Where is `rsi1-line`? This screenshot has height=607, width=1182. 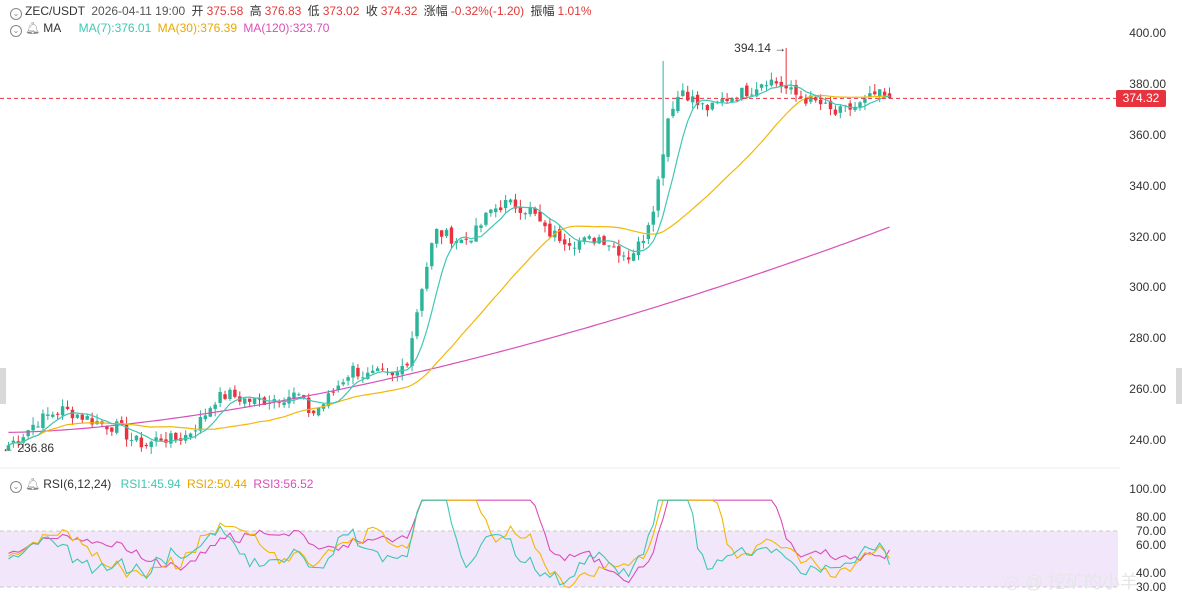
rsi1-line is located at coordinates (449, 542).